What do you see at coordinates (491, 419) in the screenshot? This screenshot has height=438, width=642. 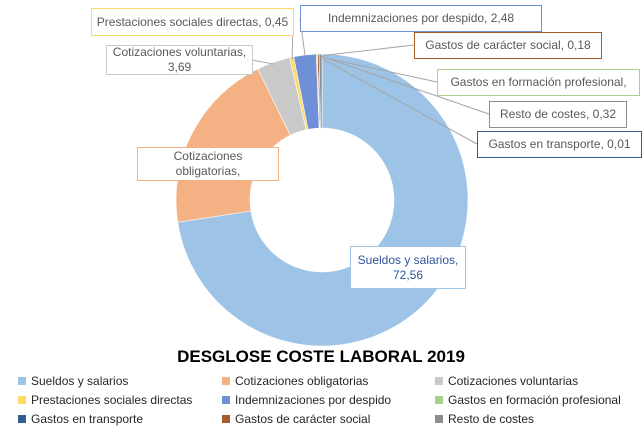 I see `legend-label: Resto de costes` at bounding box center [491, 419].